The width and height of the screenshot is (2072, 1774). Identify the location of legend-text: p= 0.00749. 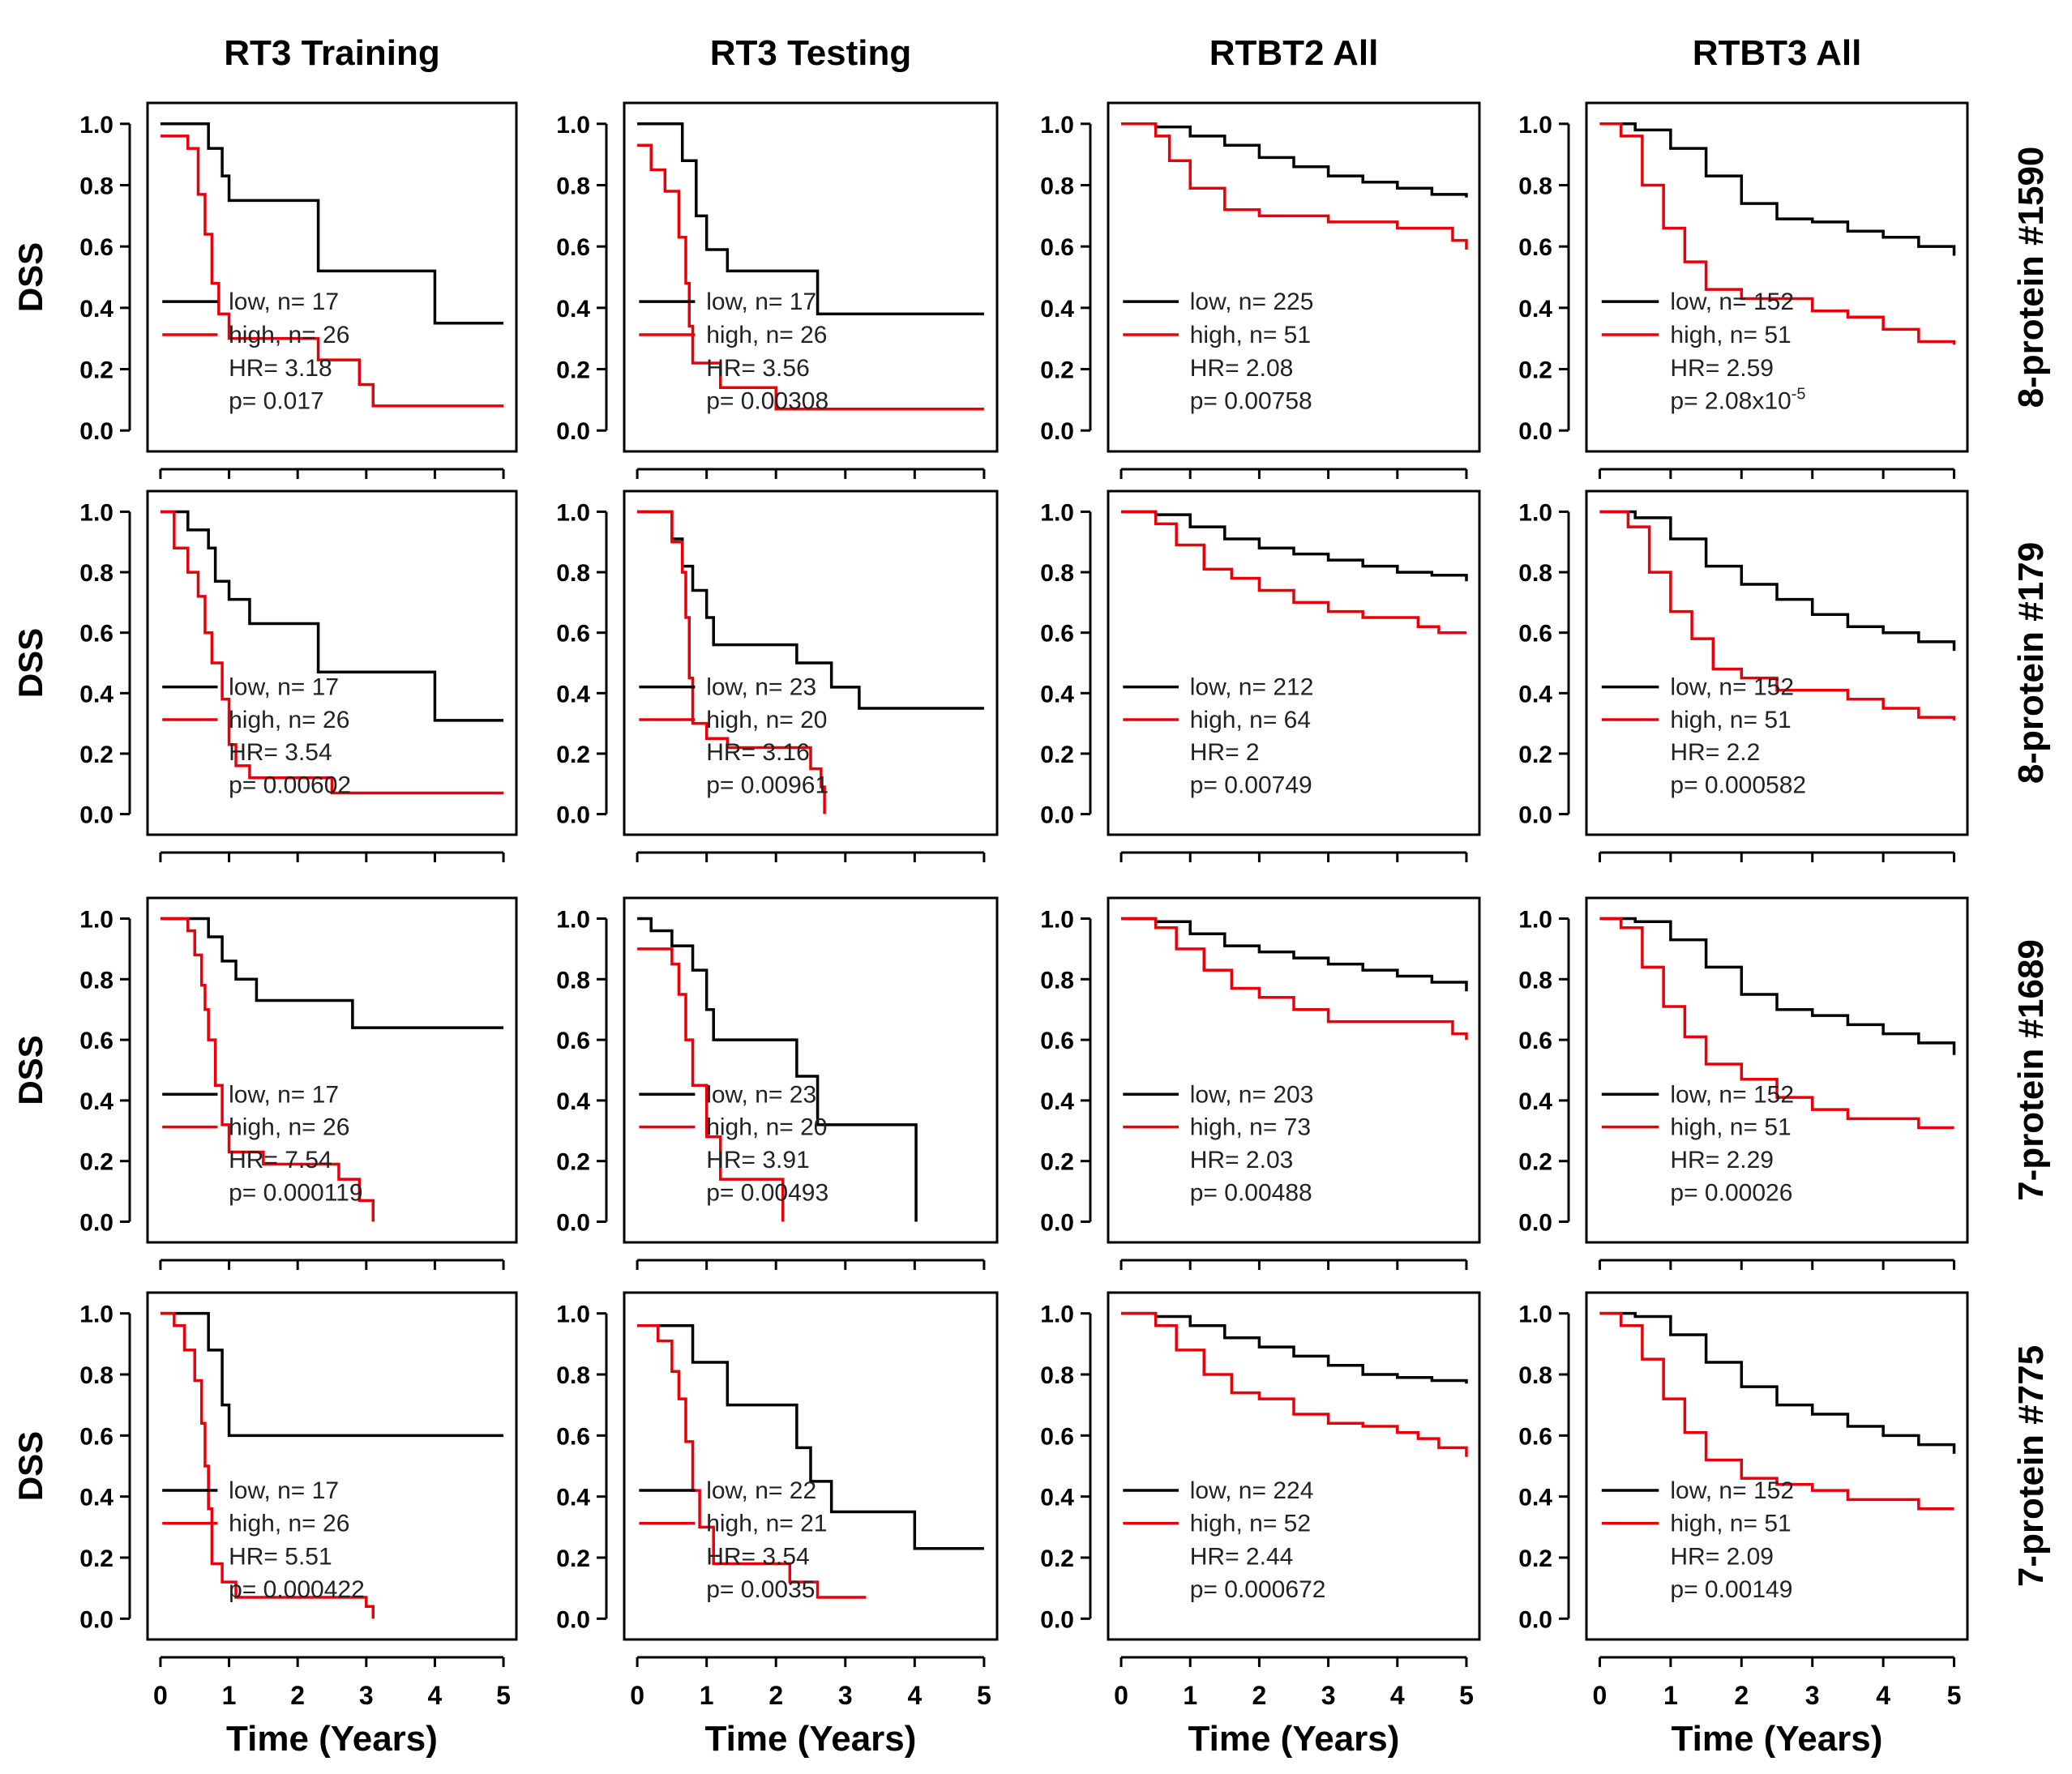
(1251, 785).